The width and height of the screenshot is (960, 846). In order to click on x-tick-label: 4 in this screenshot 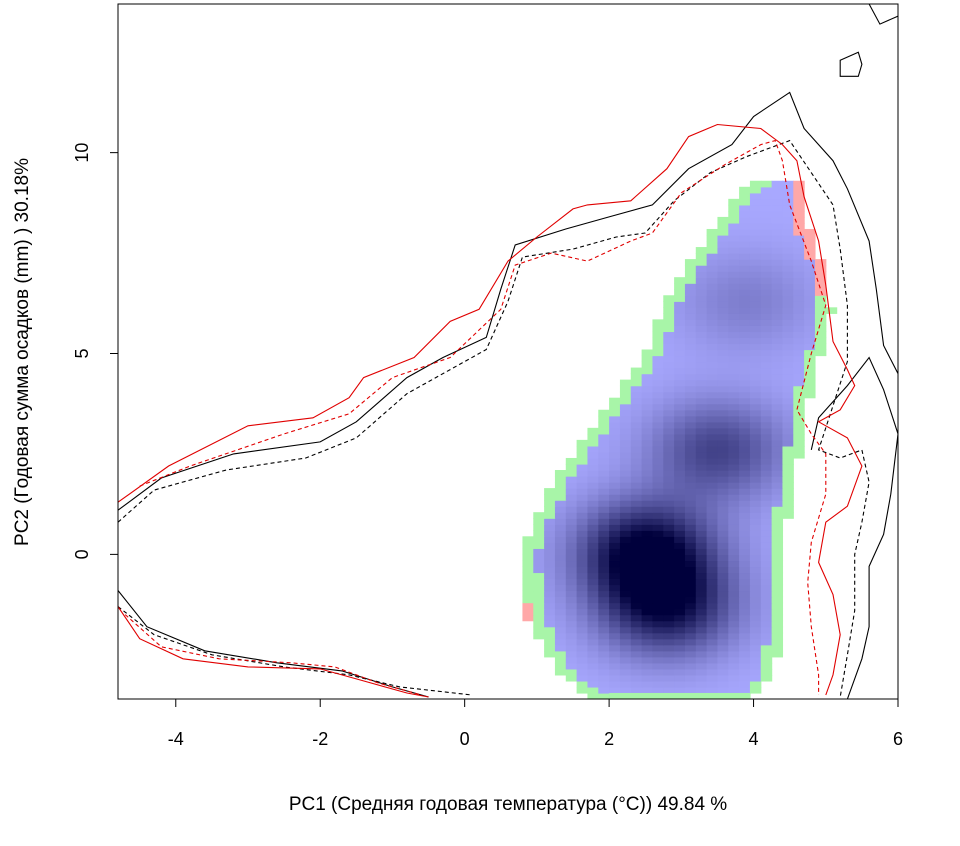, I will do `click(754, 739)`.